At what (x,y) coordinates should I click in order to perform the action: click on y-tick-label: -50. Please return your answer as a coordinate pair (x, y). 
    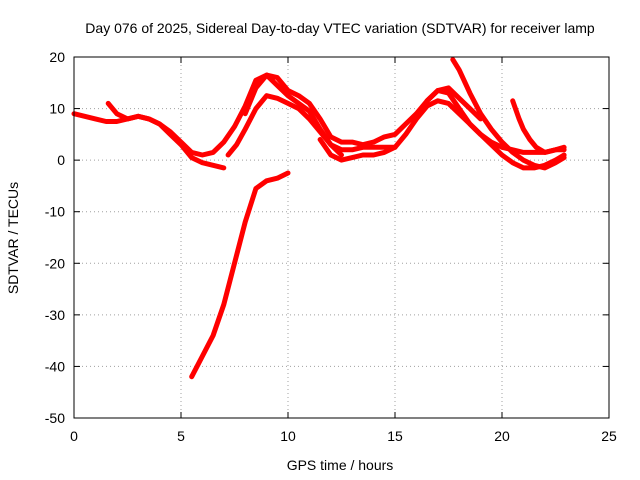
    Looking at the image, I should click on (55, 418).